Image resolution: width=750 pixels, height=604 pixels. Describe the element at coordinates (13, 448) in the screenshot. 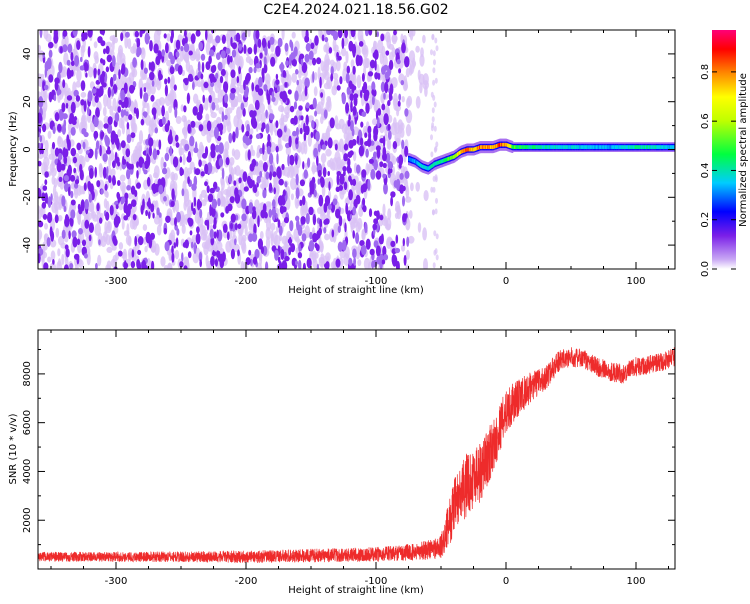

I see `snr-ylabel: SNR (10 * v/v)` at that location.